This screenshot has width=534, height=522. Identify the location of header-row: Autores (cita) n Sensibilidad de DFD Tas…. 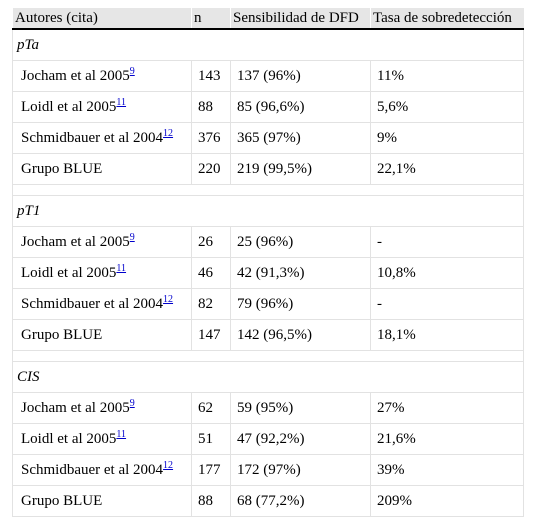
(268, 19).